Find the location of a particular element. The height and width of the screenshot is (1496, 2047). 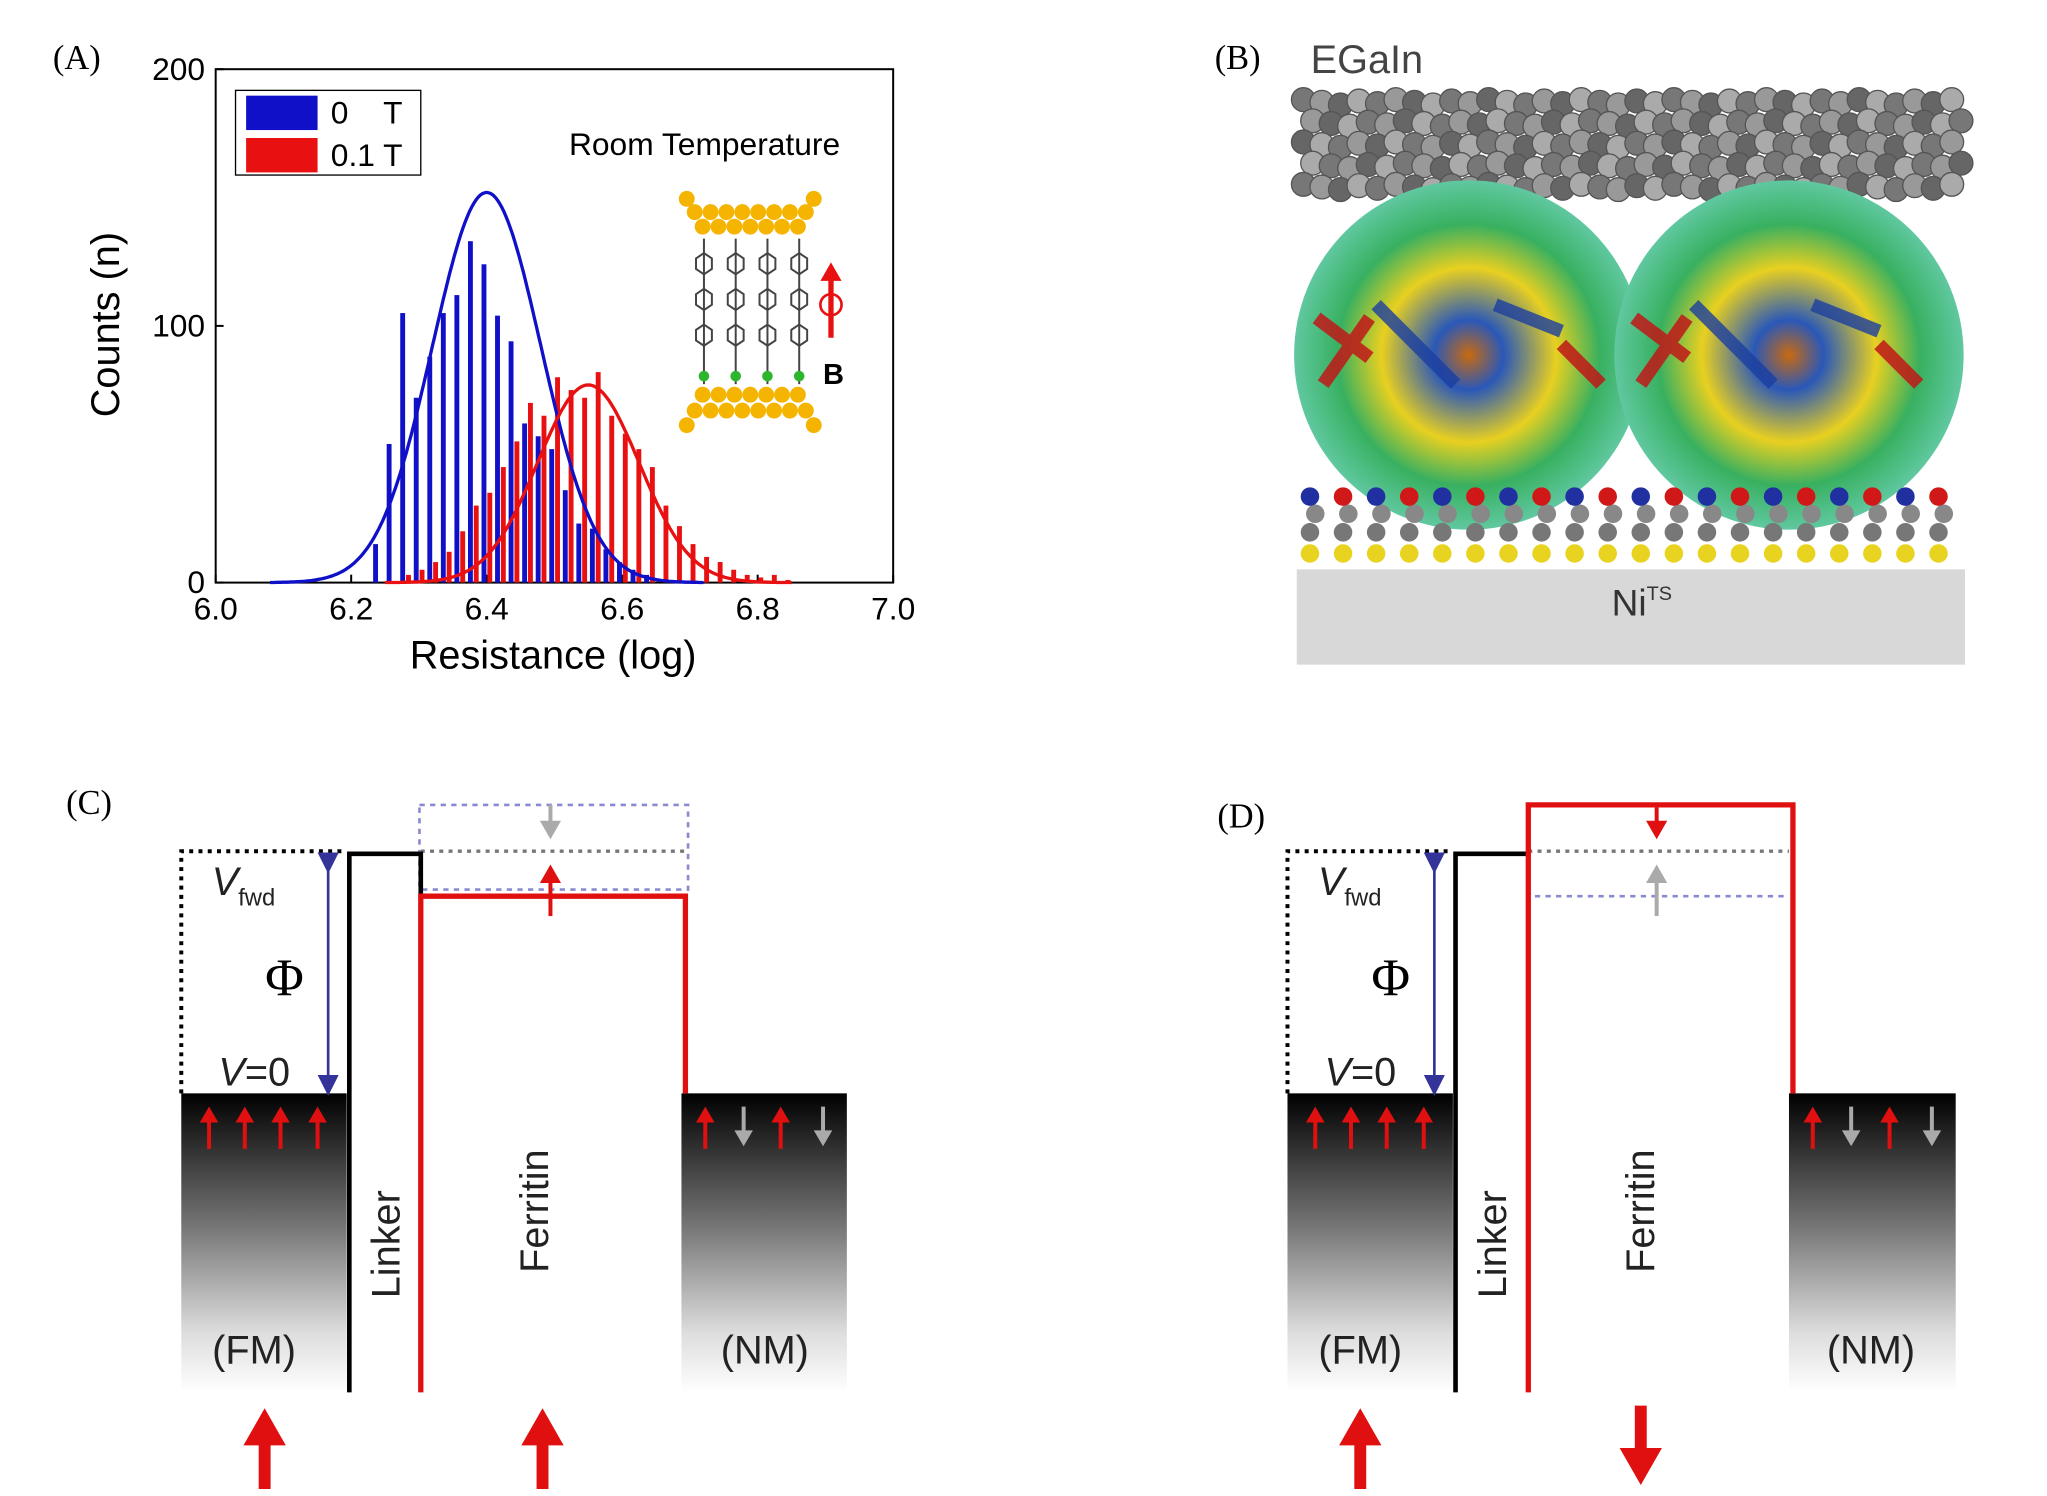

label: Vfwd is located at coordinates (1350, 886).